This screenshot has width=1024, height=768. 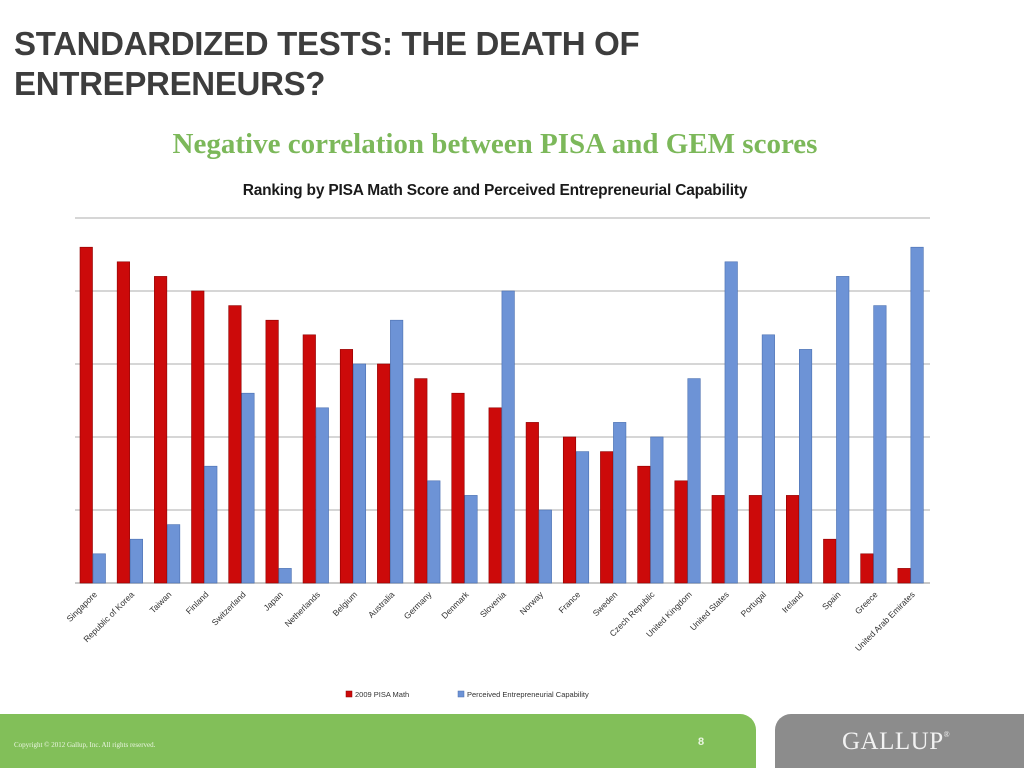 I want to click on legend-swatch-capability, so click(x=461, y=694).